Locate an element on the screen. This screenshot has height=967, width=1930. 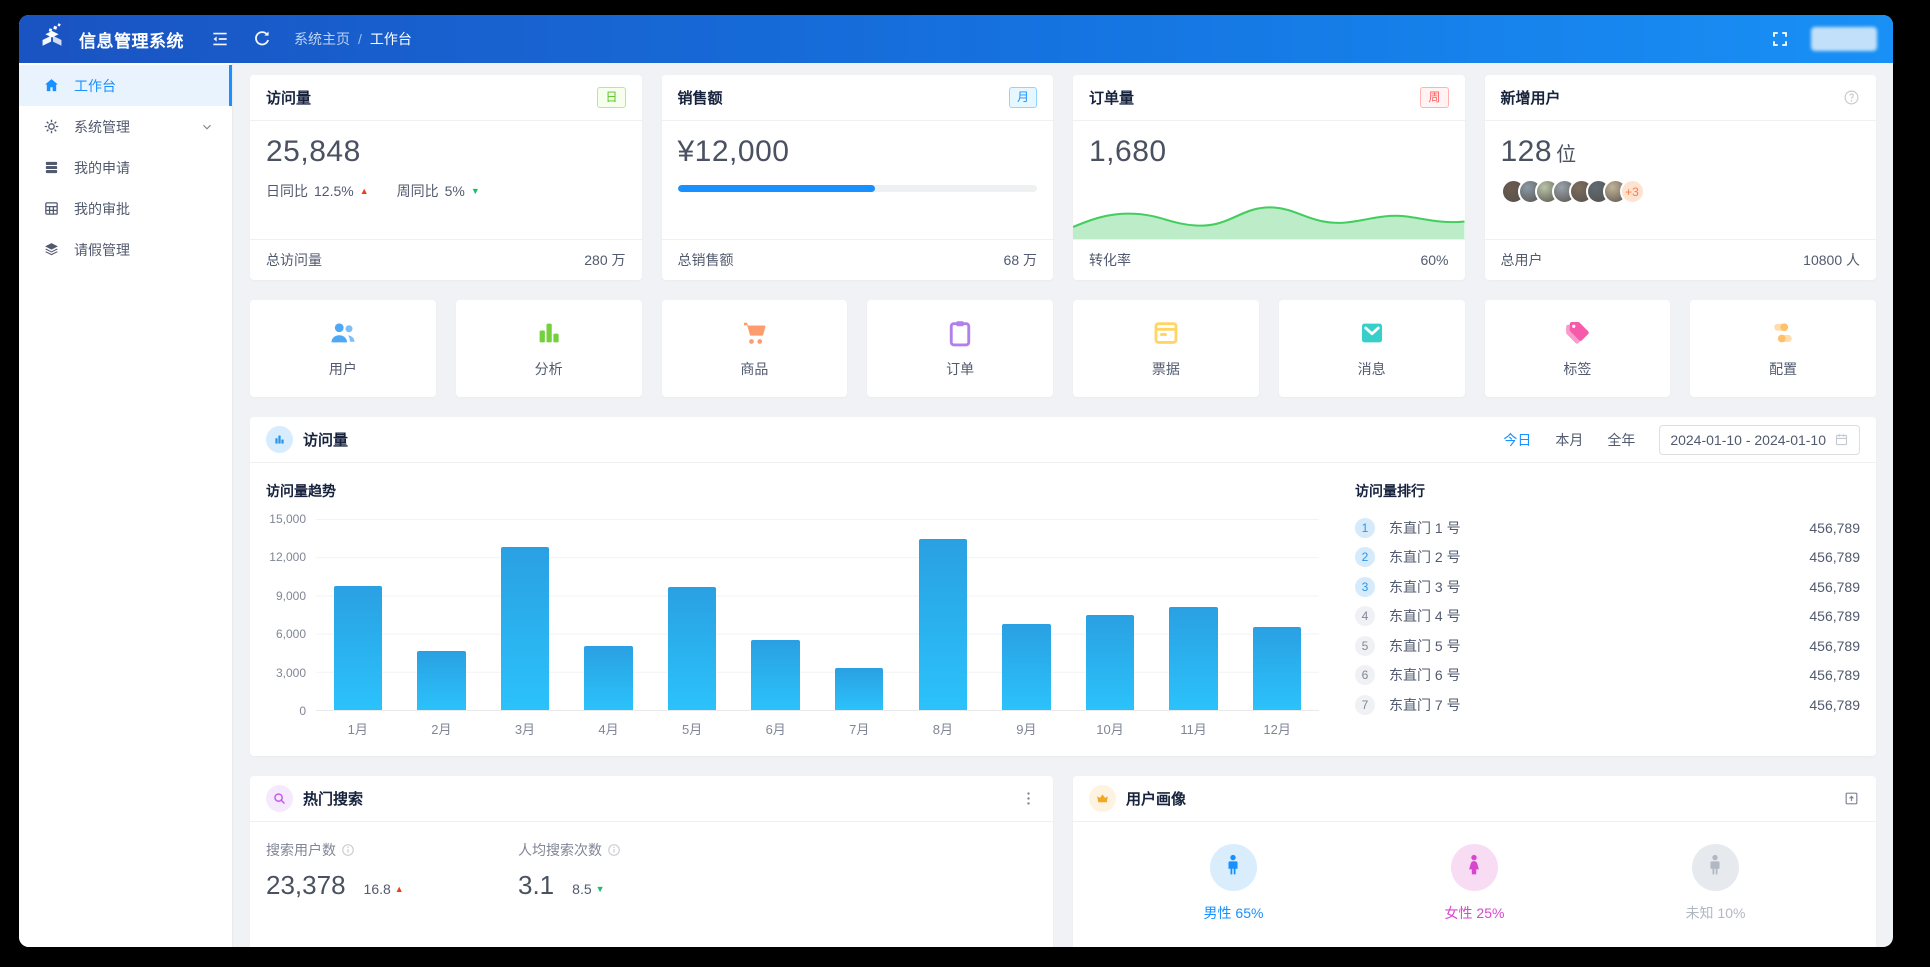
sidebar-item-0: 工作台 is located at coordinates (125, 85).